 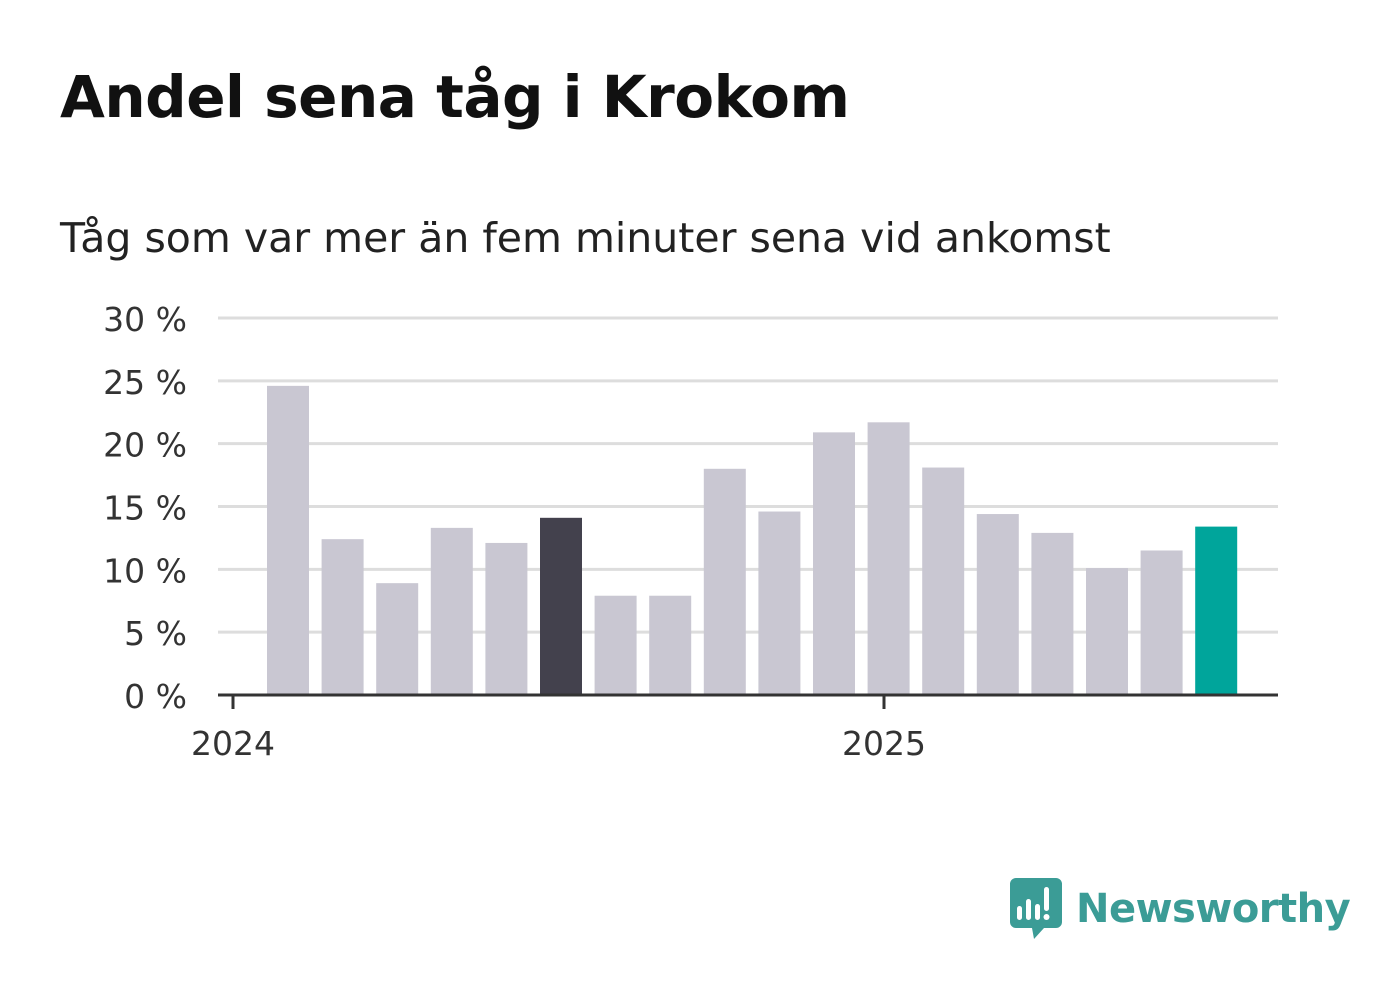 I want to click on x-axis-tick-labels: 2024 2025, so click(x=558, y=743).